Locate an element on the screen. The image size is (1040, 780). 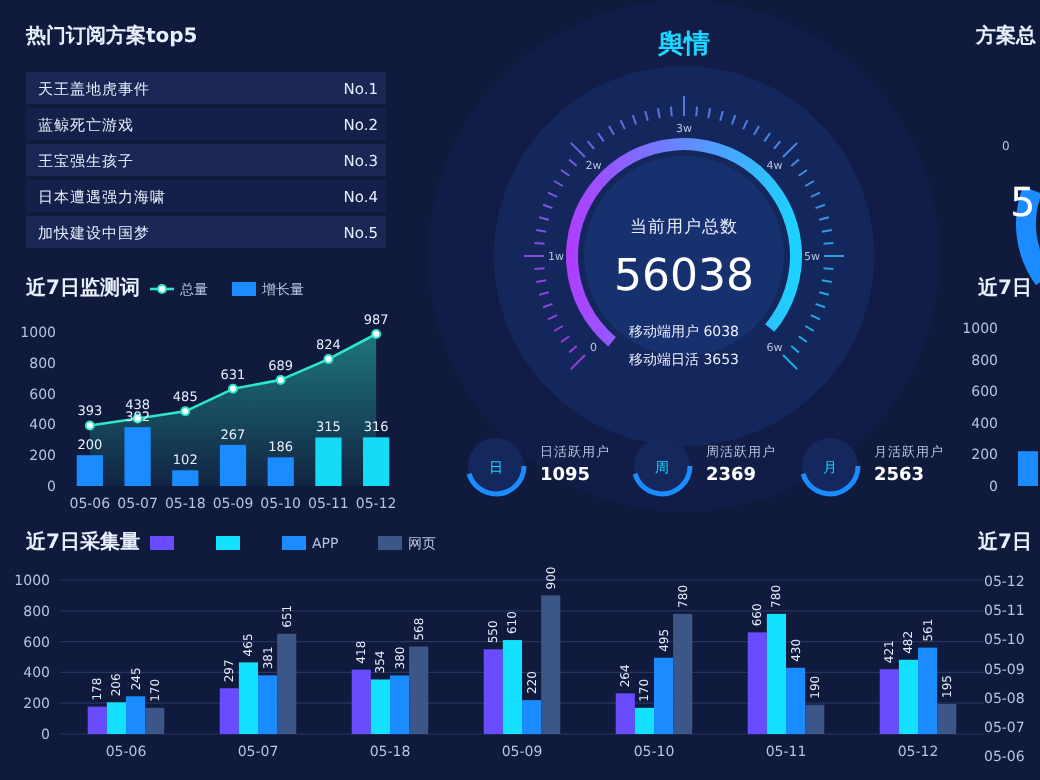
text: 2369 is located at coordinates (731, 476).